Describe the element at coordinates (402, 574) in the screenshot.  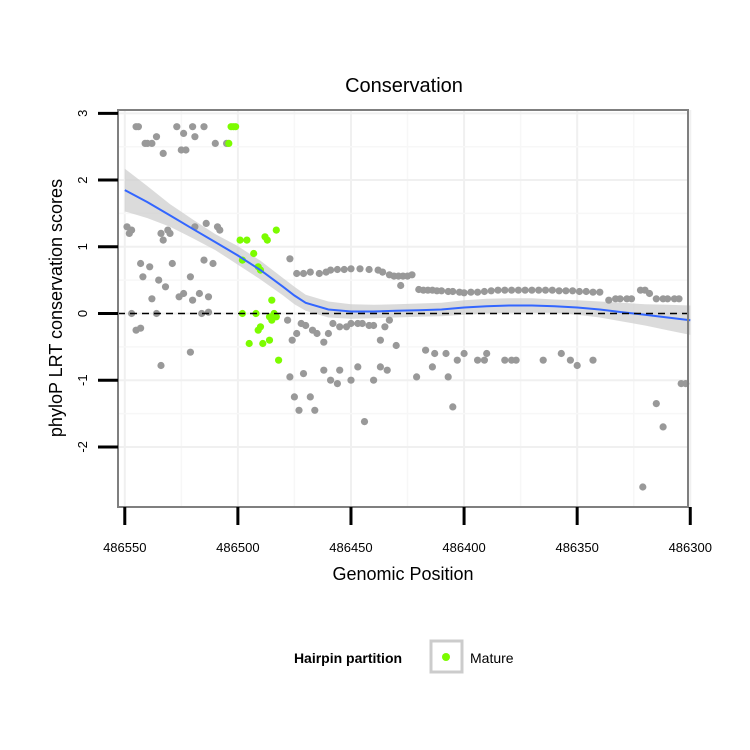
I see `x-axis-label: Genomic Position` at that location.